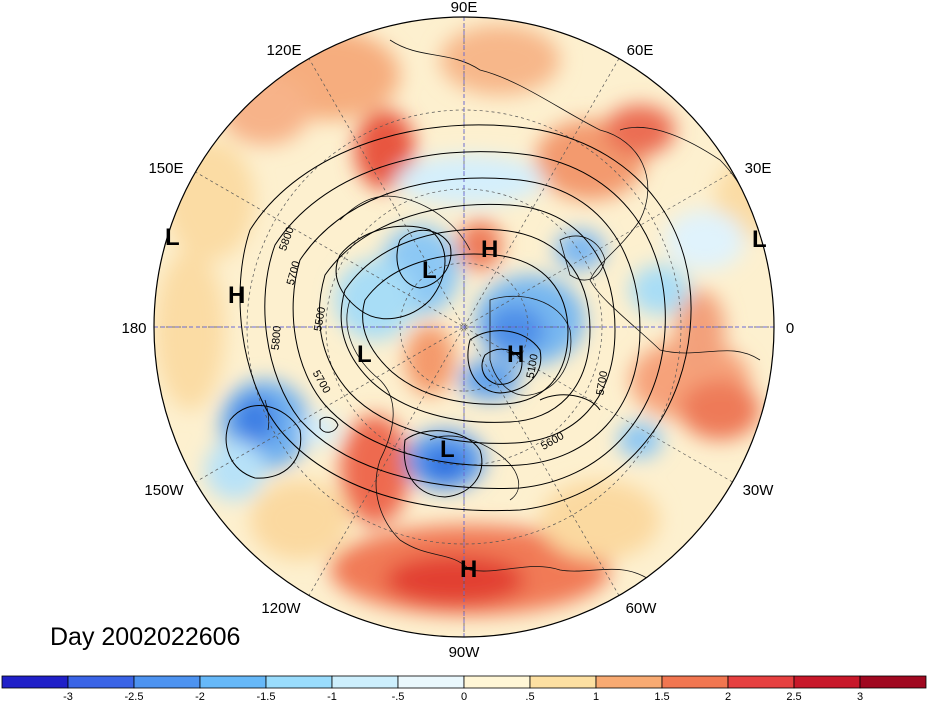  Describe the element at coordinates (281, 608) in the screenshot. I see `lon-label-120w: 120W` at that location.